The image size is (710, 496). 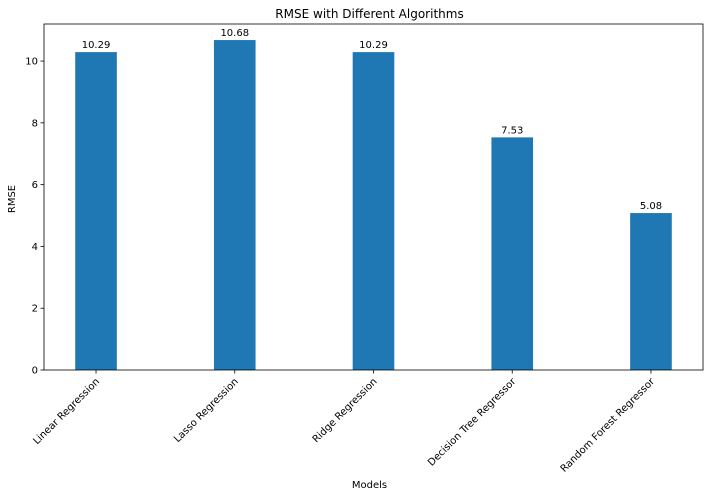 What do you see at coordinates (369, 485) in the screenshot?
I see `x-axis-title: Models` at bounding box center [369, 485].